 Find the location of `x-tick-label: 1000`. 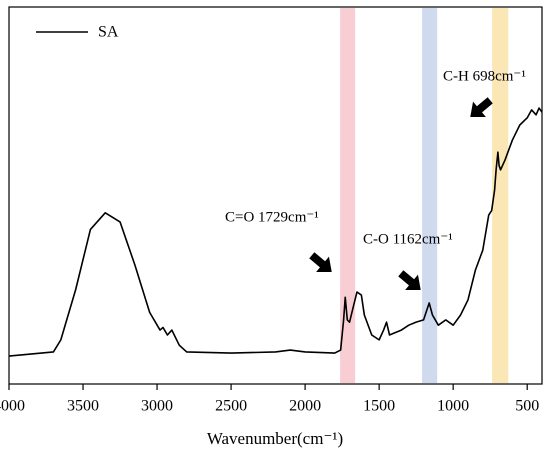

x-tick-label: 1000 is located at coordinates (453, 406).